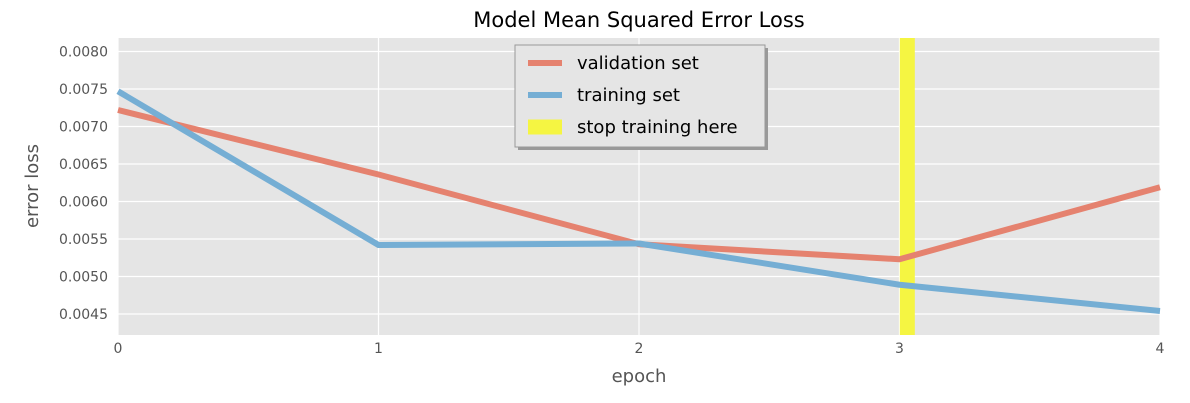 Image resolution: width=1190 pixels, height=403 pixels. What do you see at coordinates (83, 315) in the screenshot?
I see `y-tick-label: 0.0045` at bounding box center [83, 315].